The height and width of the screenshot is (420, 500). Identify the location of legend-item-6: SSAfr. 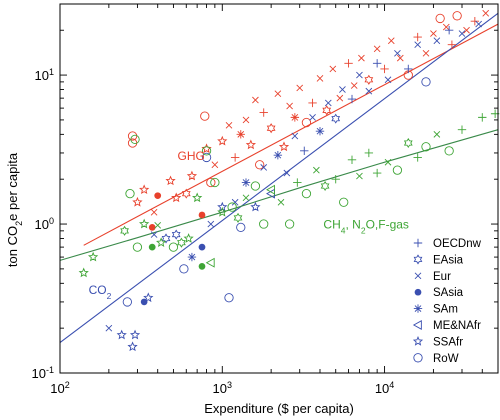
(437, 342).